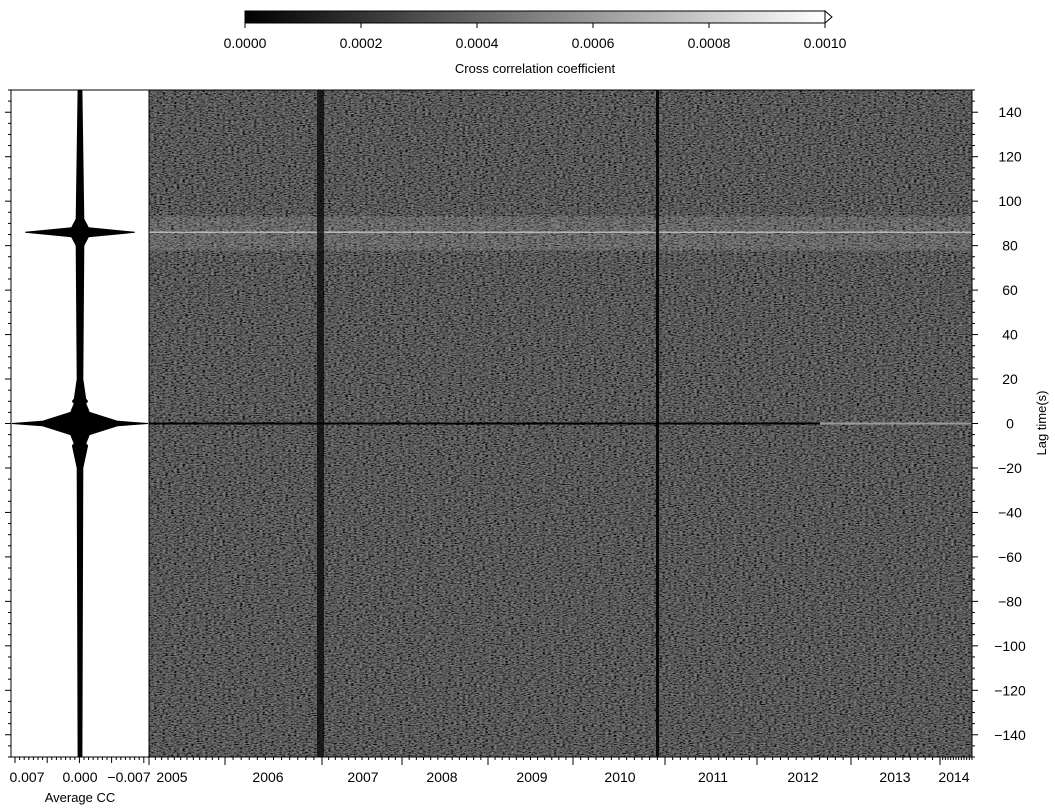 The height and width of the screenshot is (808, 1055). Describe the element at coordinates (362, 777) in the screenshot. I see `x-tick-label: 2007` at that location.